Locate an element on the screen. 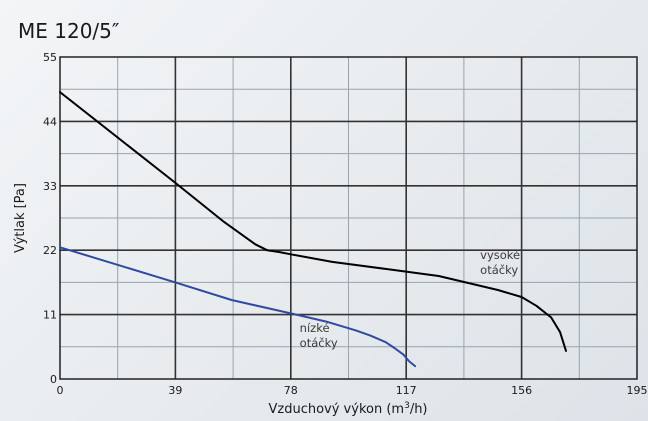 Image resolution: width=648 pixels, height=421 pixels. y-tick-label: 22 is located at coordinates (50, 250).